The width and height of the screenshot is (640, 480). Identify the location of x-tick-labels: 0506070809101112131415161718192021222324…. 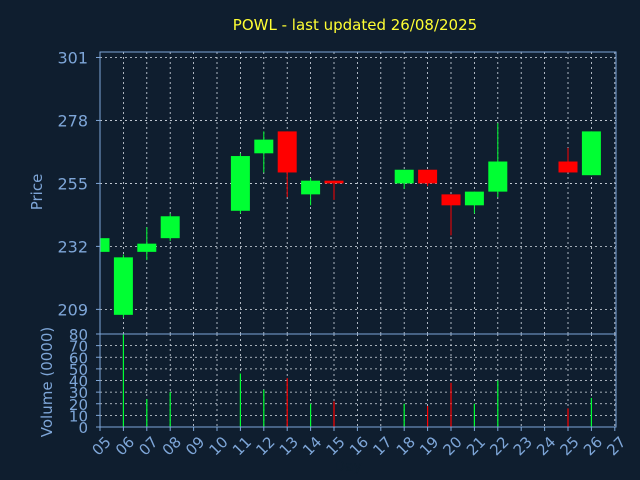
(359, 443).